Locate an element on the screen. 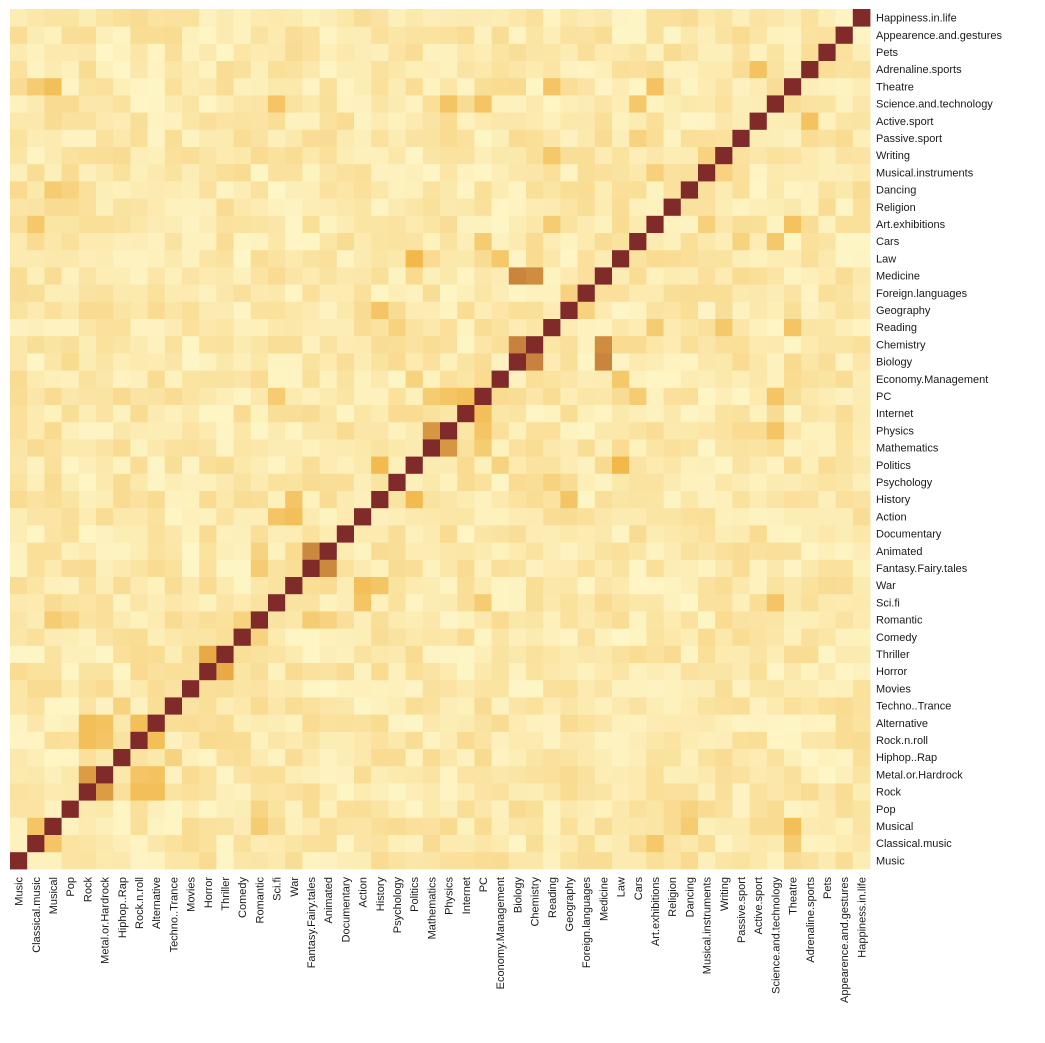 The height and width of the screenshot is (1043, 1045). heatmap-cell-Rock.n.roll-Religion is located at coordinates (139, 207).